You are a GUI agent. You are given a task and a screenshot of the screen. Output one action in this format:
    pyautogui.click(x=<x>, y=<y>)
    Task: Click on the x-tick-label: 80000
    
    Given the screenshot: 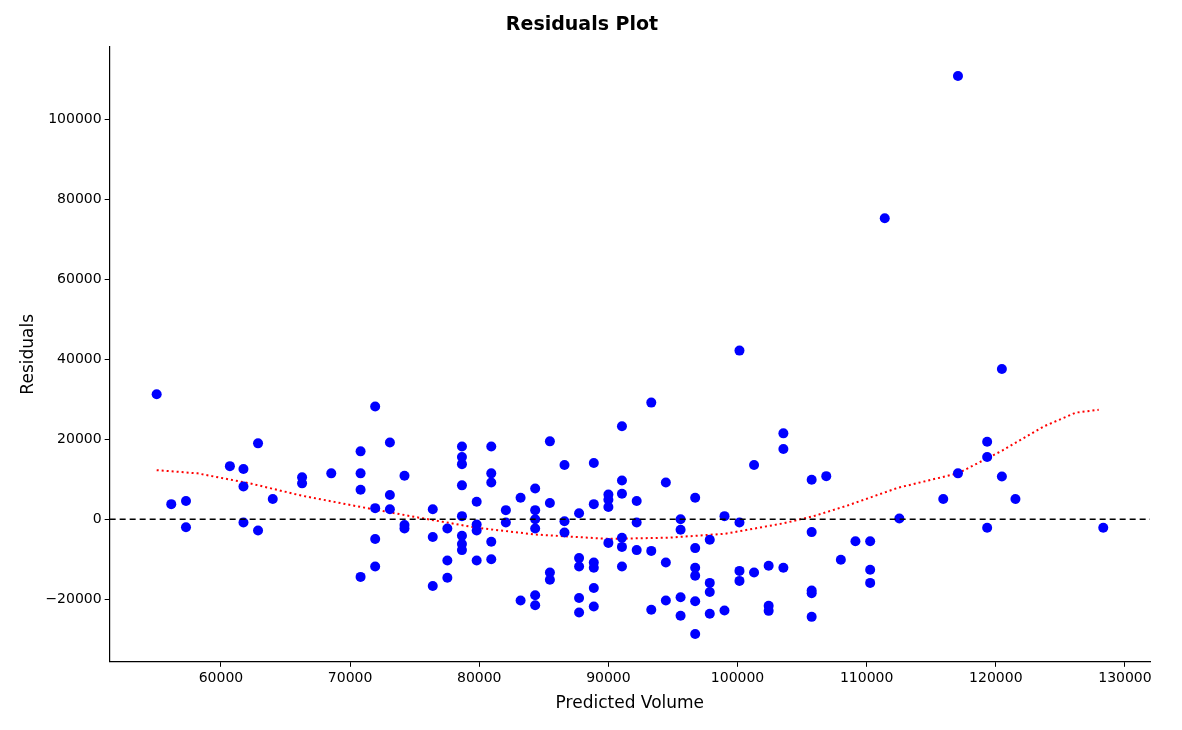 What is the action you would take?
    pyautogui.click(x=479, y=676)
    